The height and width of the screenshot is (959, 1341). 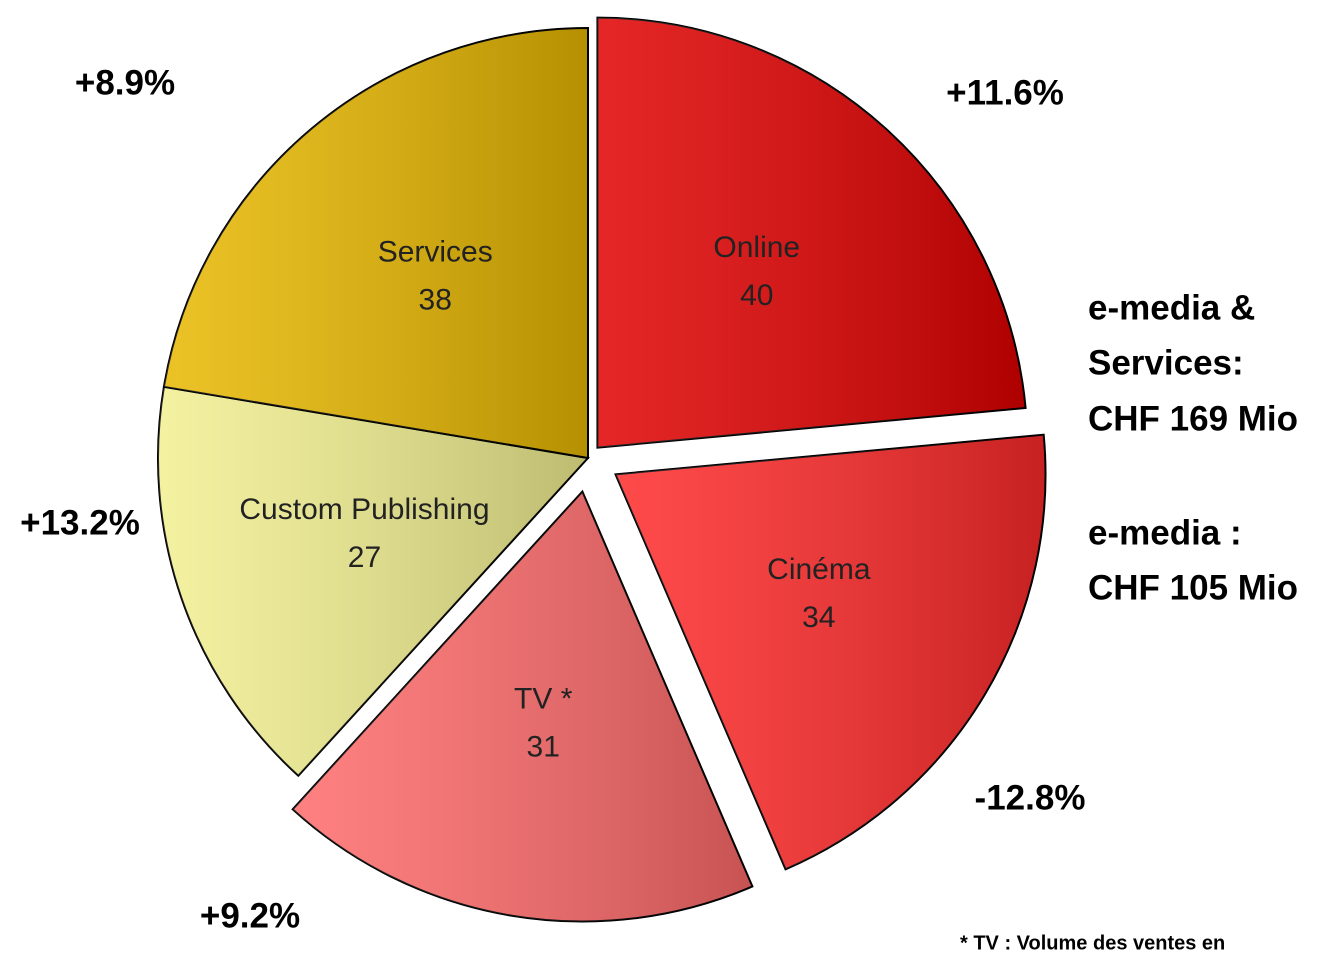 I want to click on slice-label: TV *, so click(x=543, y=699).